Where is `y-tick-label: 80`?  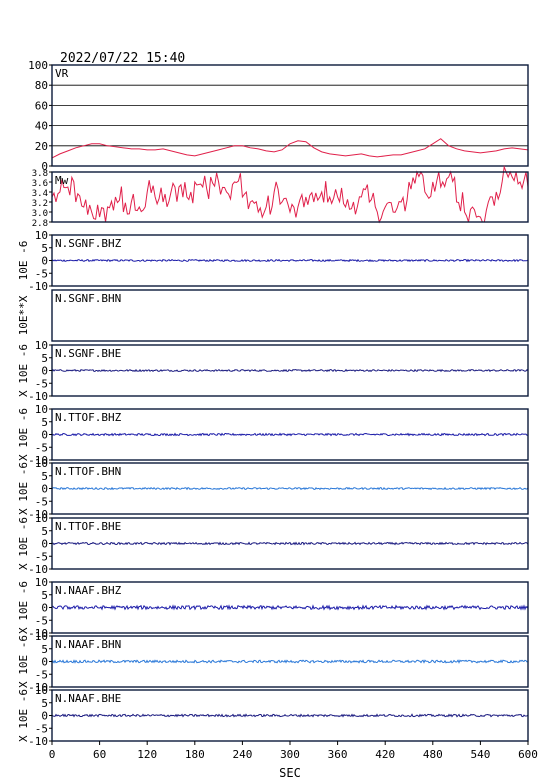
y-tick-label: 80 is located at coordinates (41, 85).